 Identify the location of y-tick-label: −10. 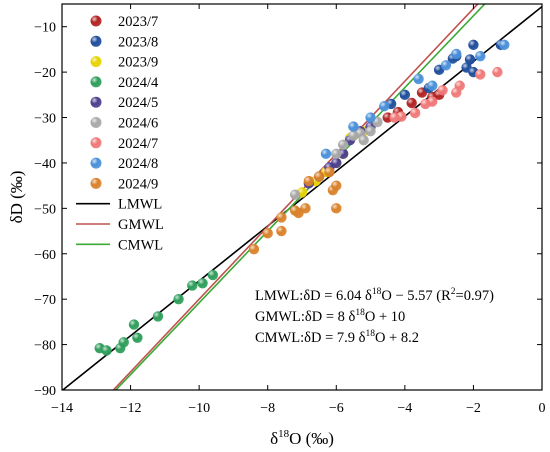
(45, 28).